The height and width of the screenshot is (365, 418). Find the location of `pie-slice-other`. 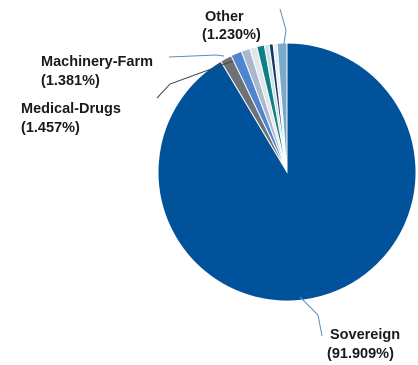

pie-slice-other is located at coordinates (282, 107).